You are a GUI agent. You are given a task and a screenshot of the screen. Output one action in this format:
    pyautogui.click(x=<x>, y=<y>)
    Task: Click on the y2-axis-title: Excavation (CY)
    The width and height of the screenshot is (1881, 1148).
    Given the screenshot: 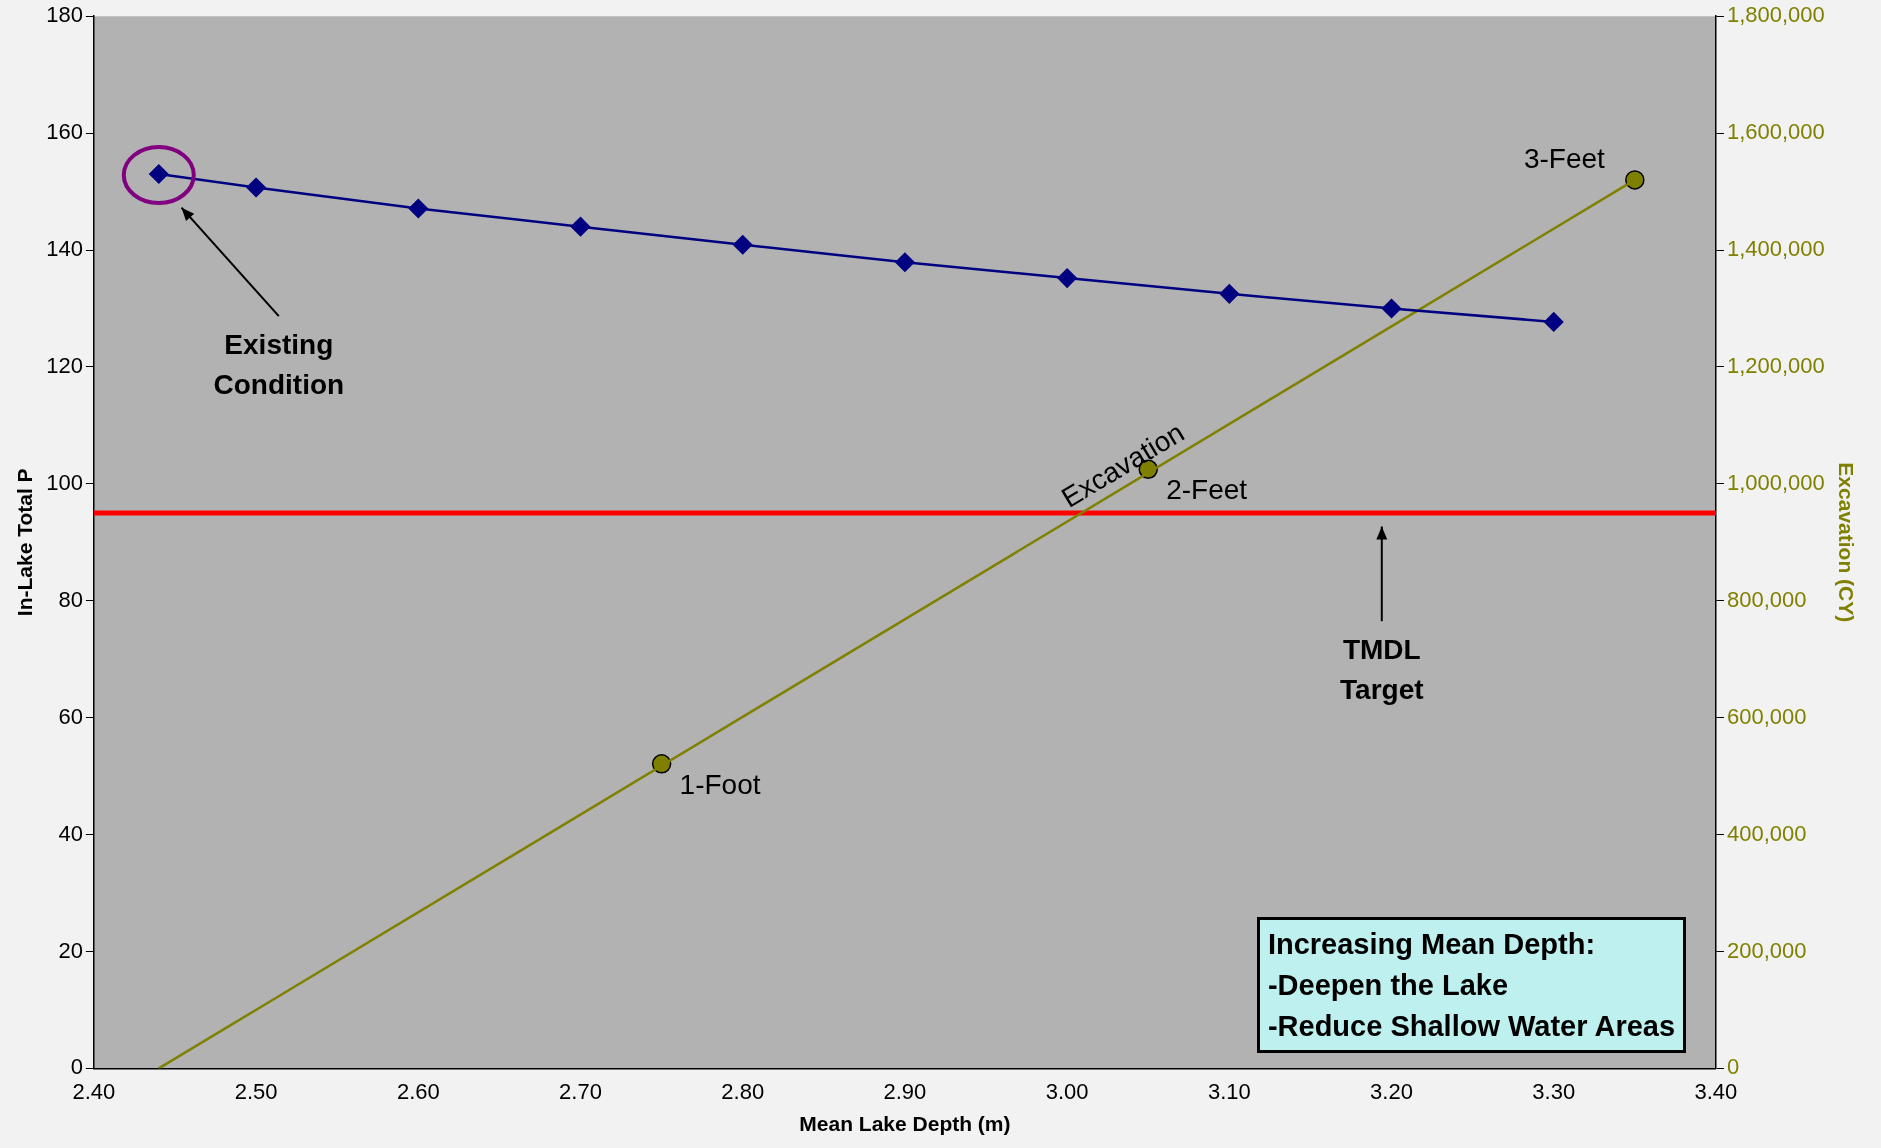 What is the action you would take?
    pyautogui.click(x=1846, y=542)
    